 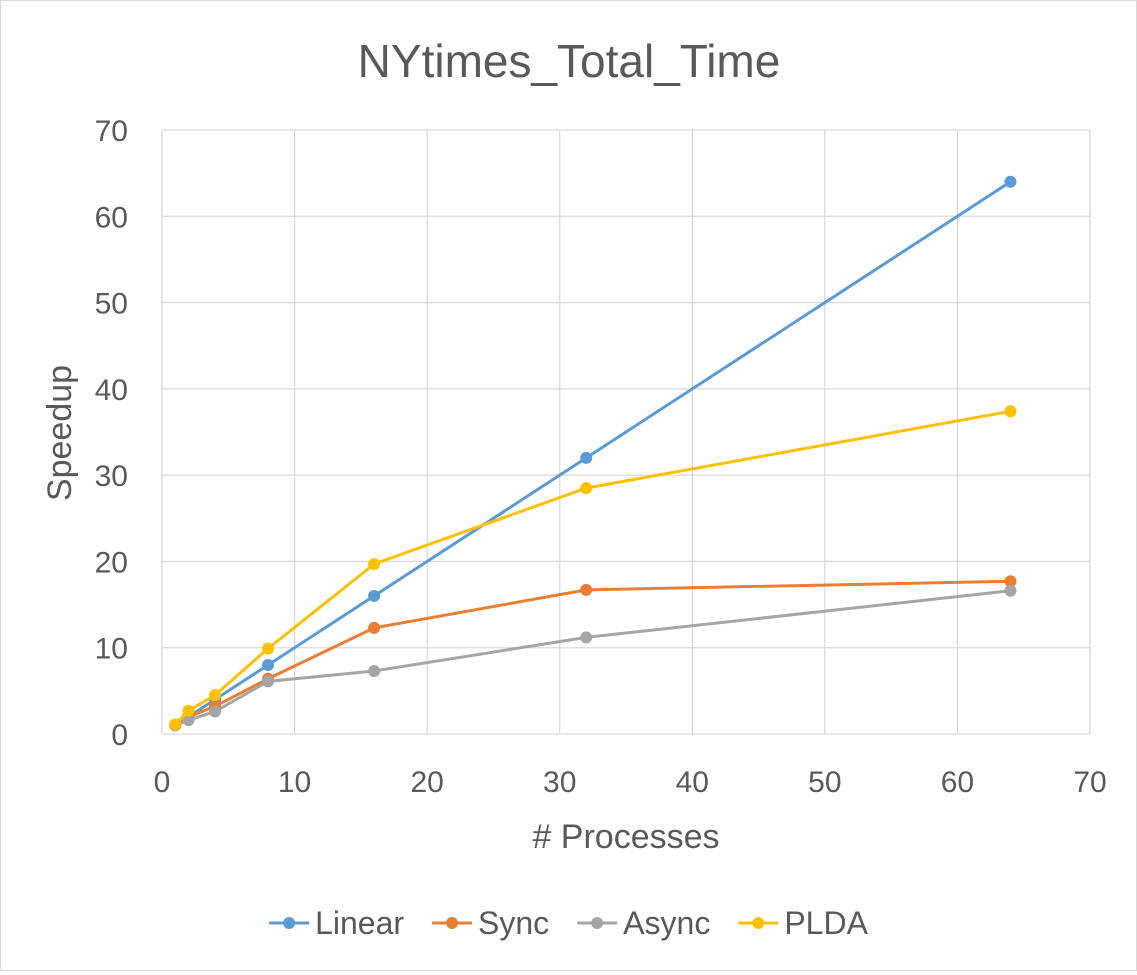 What do you see at coordinates (666, 923) in the screenshot?
I see `legend-label: Async` at bounding box center [666, 923].